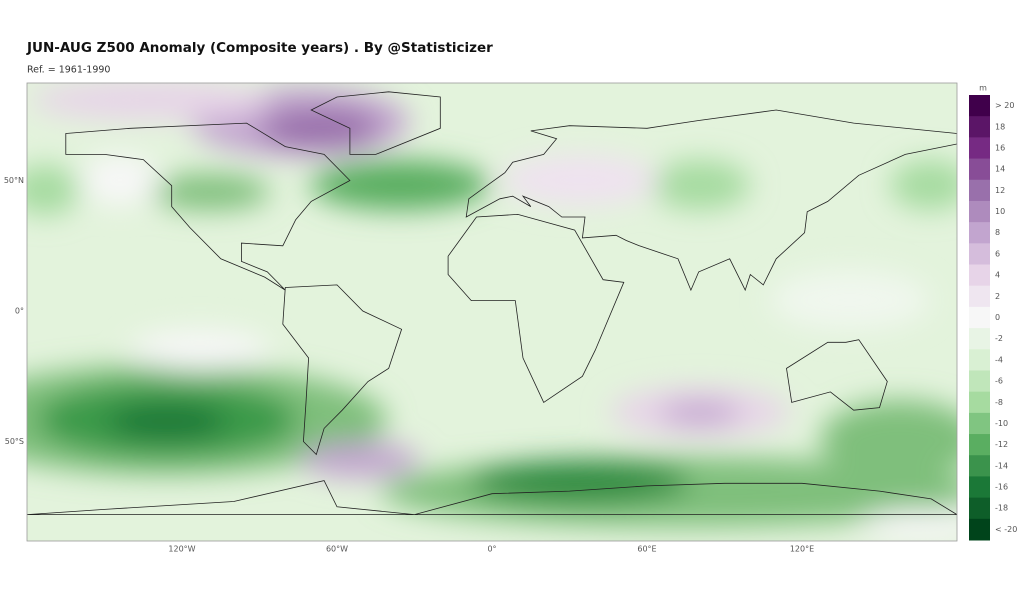 The height and width of the screenshot is (597, 1024). What do you see at coordinates (1006, 529) in the screenshot?
I see `colorbar-label: < -20` at bounding box center [1006, 529].